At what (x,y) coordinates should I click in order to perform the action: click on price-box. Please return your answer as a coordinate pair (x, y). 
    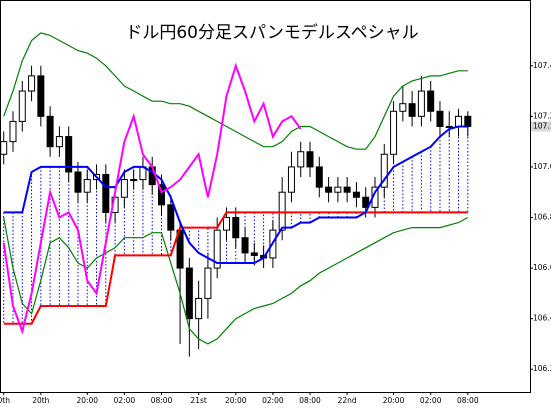
    Looking at the image, I should click on (541, 126).